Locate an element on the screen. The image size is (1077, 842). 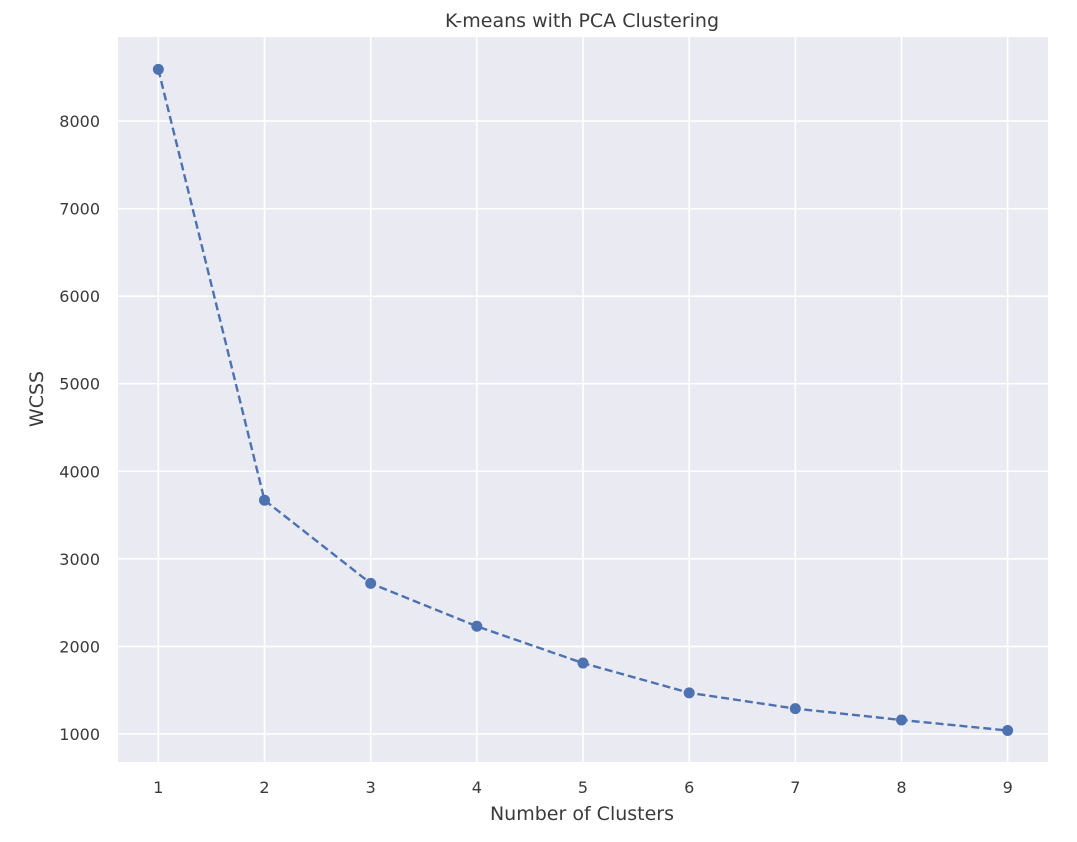
x-tick-label: 8 is located at coordinates (901, 787).